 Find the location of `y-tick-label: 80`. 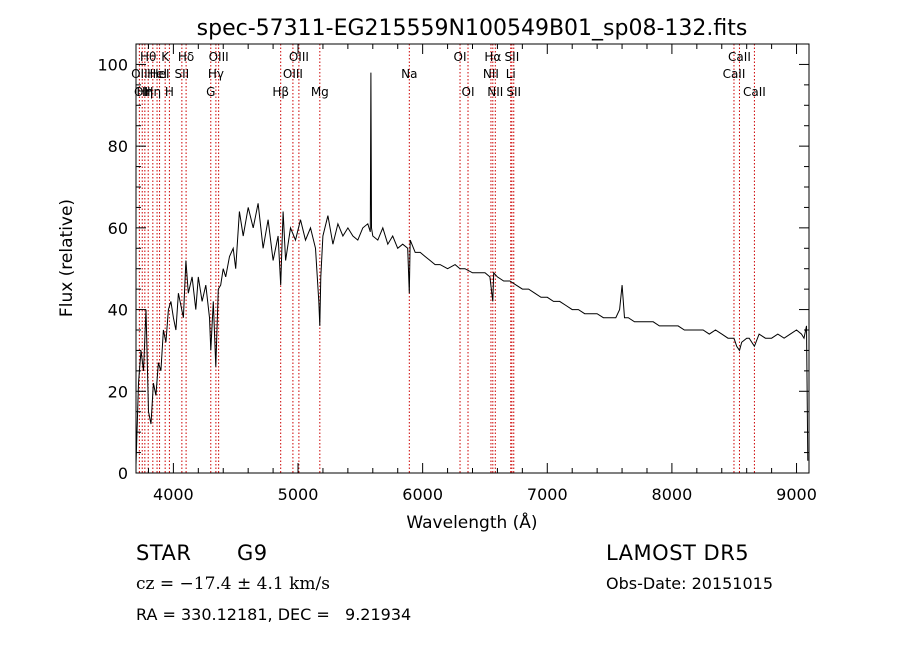

y-tick-label: 80 is located at coordinates (118, 146).